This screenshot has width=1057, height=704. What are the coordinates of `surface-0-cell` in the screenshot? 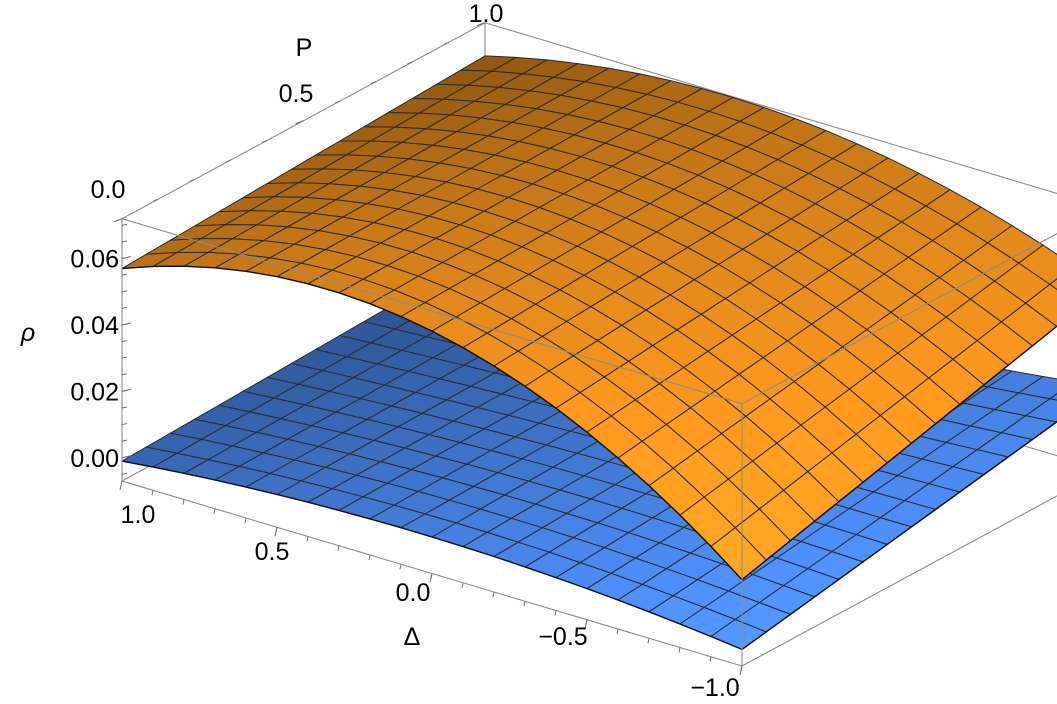 It's located at (1053, 284).